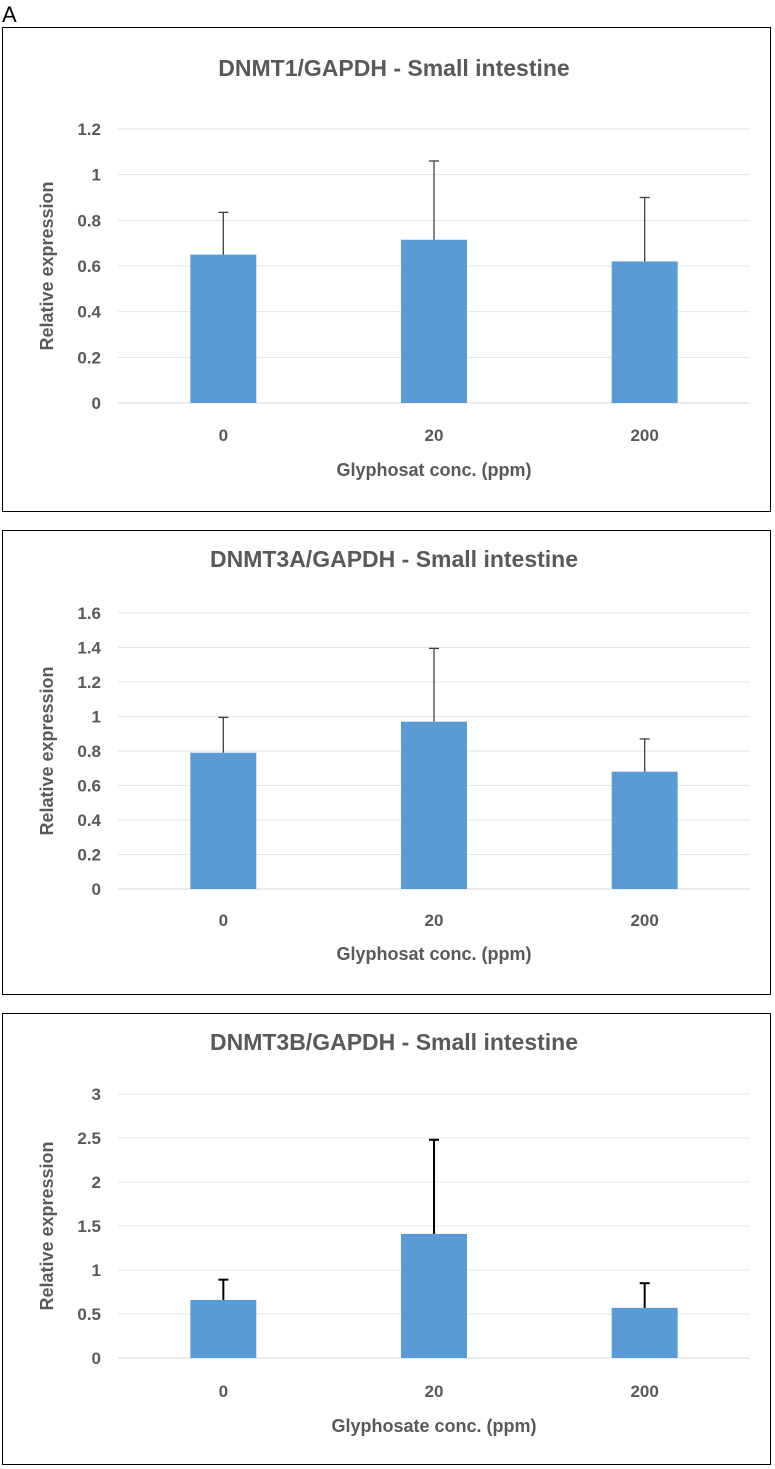  Describe the element at coordinates (89, 613) in the screenshot. I see `y-tick-label: 1.6` at that location.